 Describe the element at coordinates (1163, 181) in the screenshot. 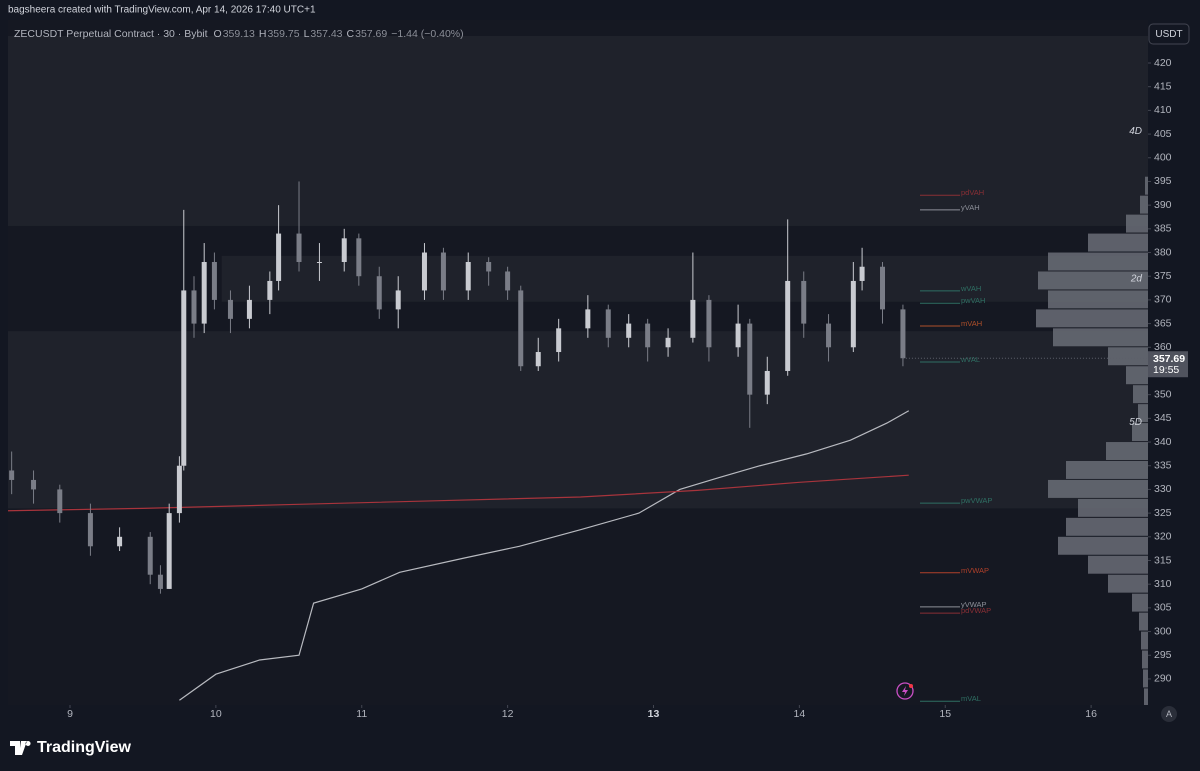

I see `y-tick-label: 395` at that location.